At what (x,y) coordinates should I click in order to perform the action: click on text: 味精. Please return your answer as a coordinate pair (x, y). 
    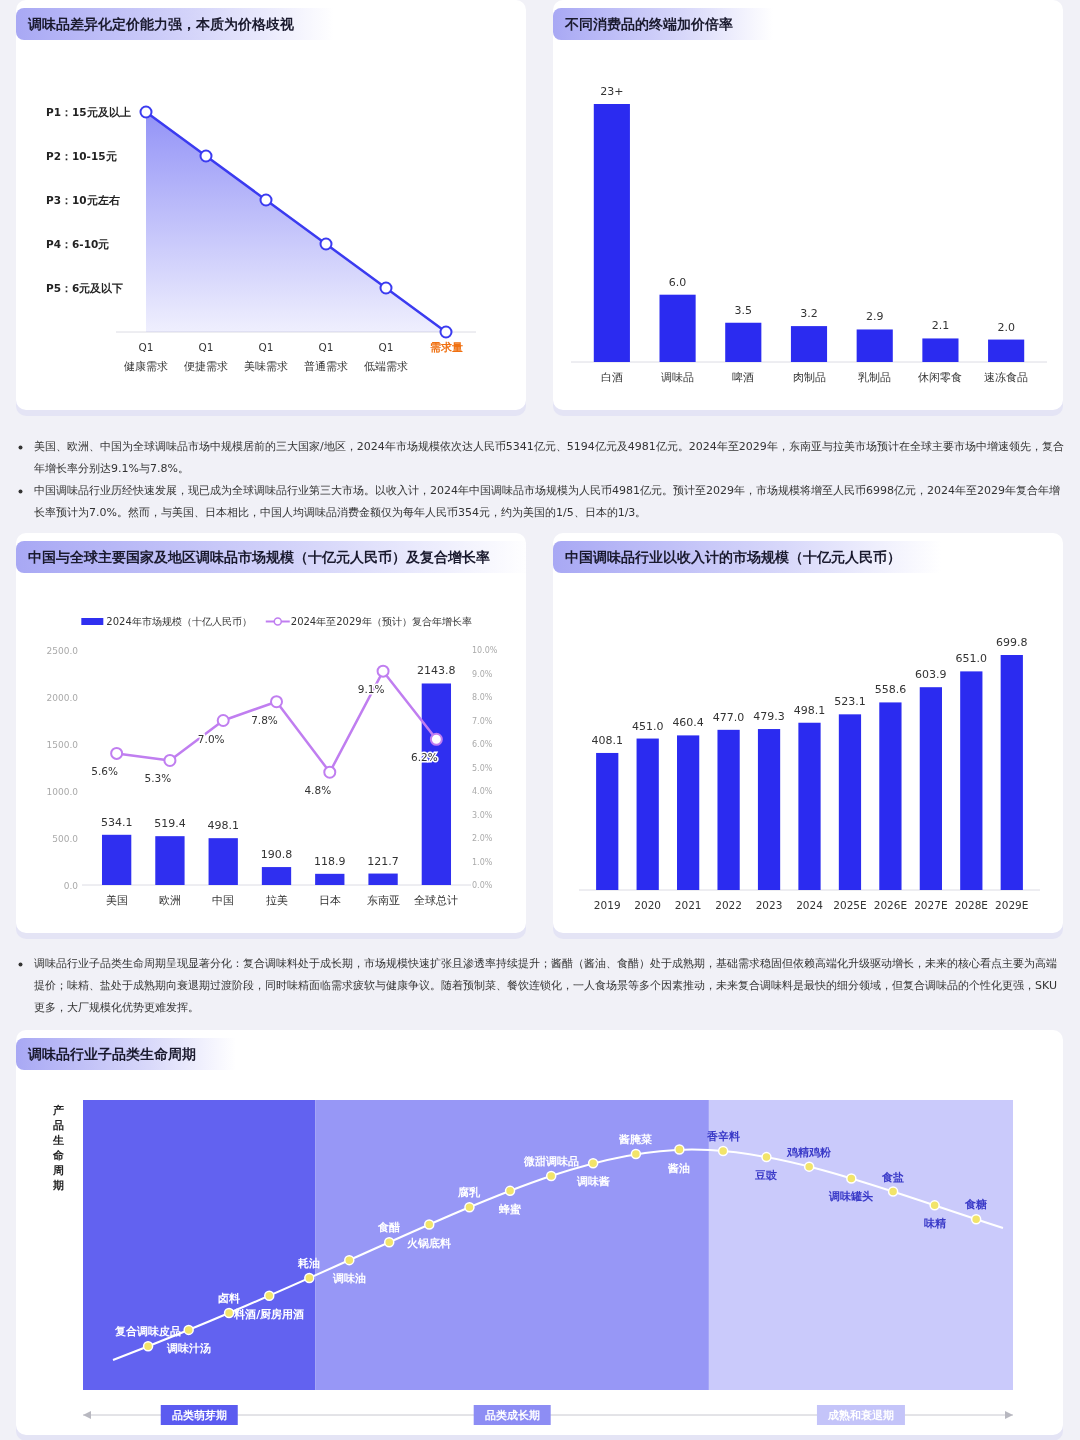
    Looking at the image, I should click on (934, 1224).